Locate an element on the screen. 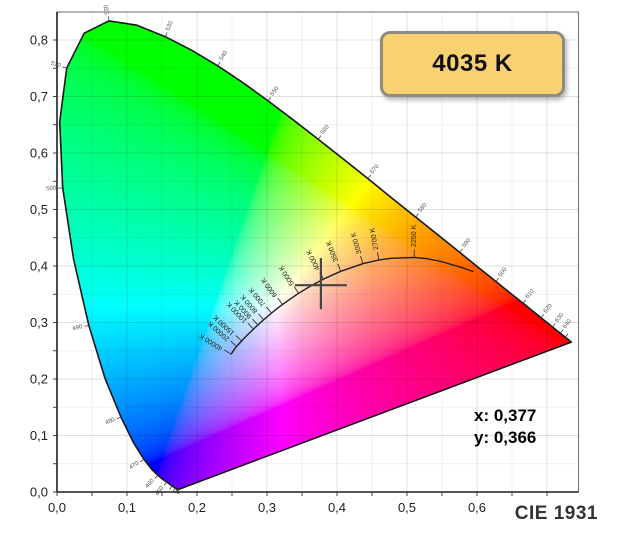 The image size is (620, 550). y-axis-tick-label: 0,7 is located at coordinates (39, 96).